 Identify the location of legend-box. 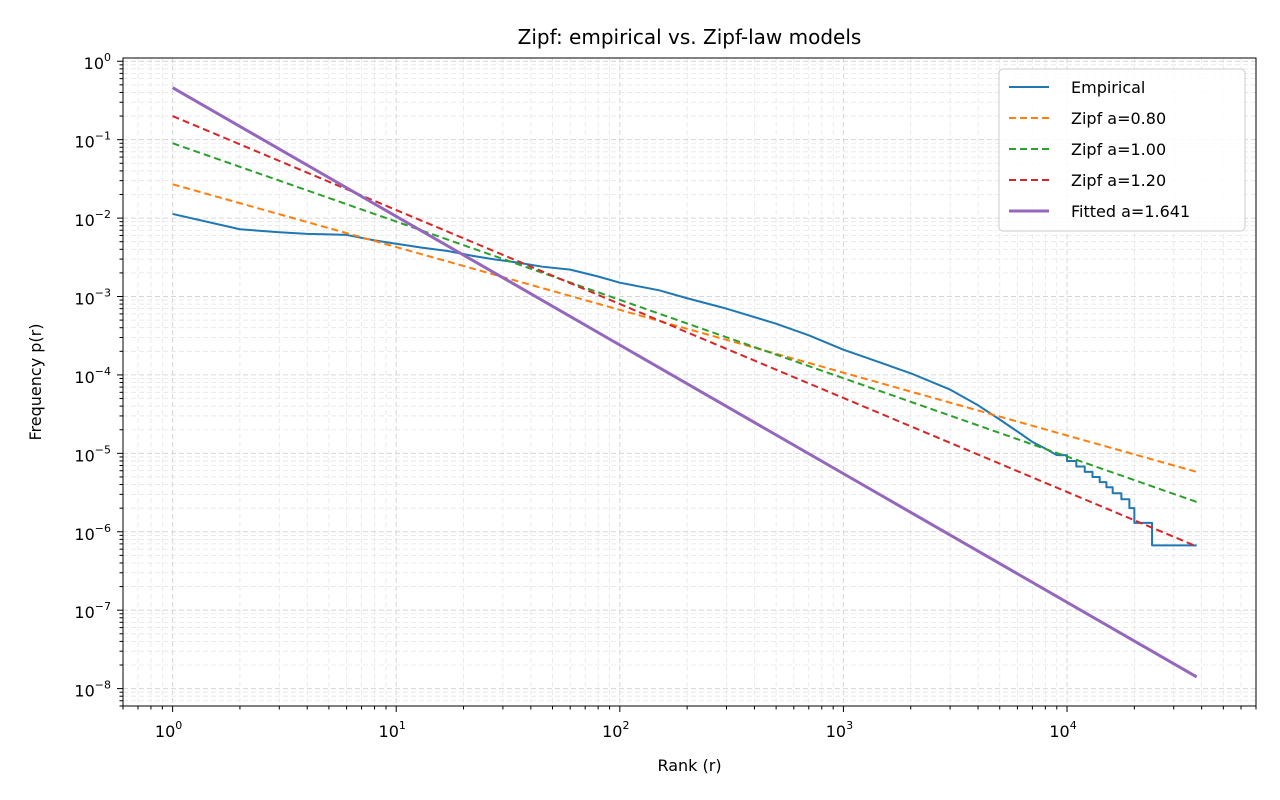
(1122, 150).